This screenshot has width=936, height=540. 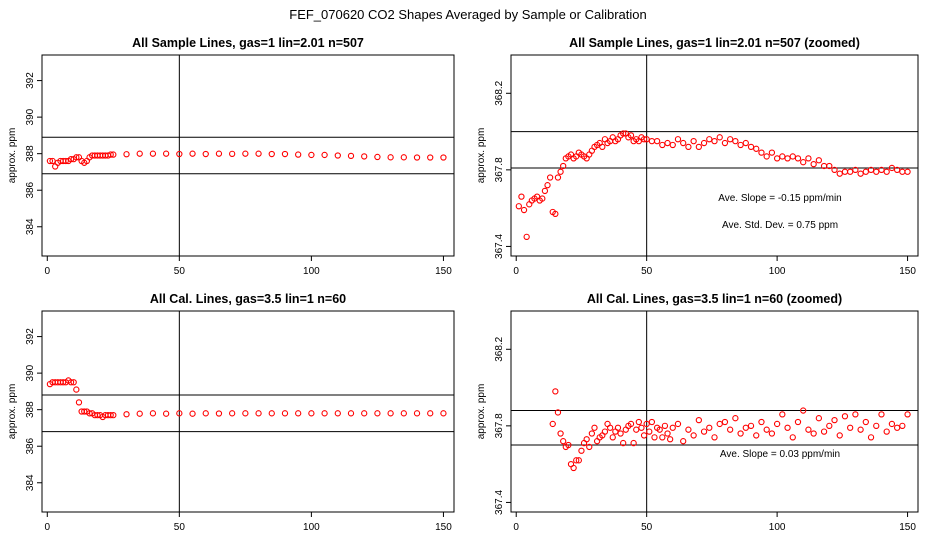 I want to click on annotation-text: Ave. Slope = -0.15 ppm/min, so click(x=780, y=198).